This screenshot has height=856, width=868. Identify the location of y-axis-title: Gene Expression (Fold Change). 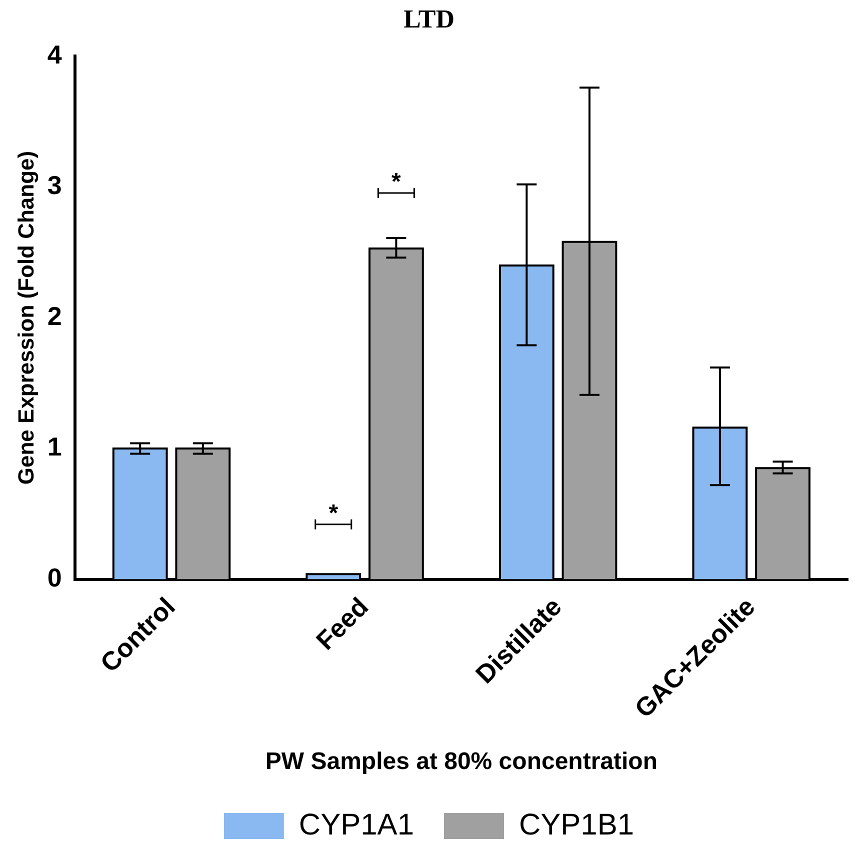
(25, 317).